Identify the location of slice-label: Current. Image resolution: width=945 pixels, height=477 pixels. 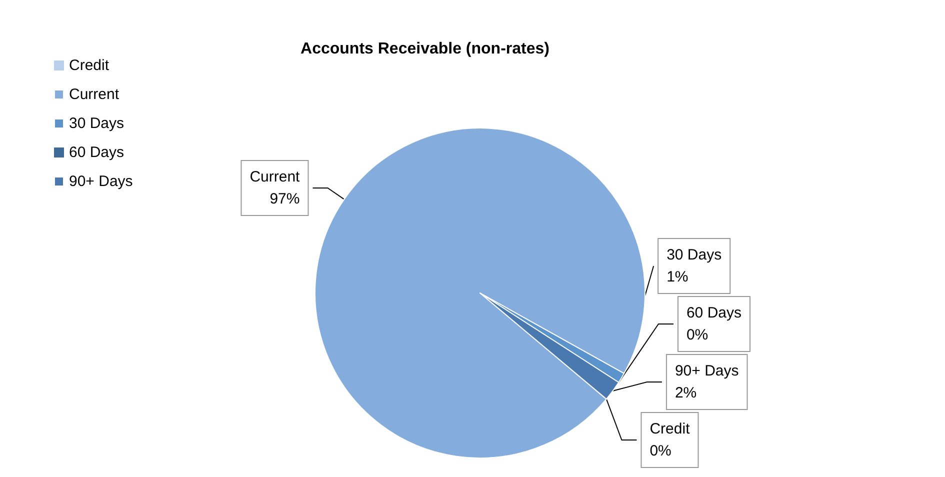
(275, 177).